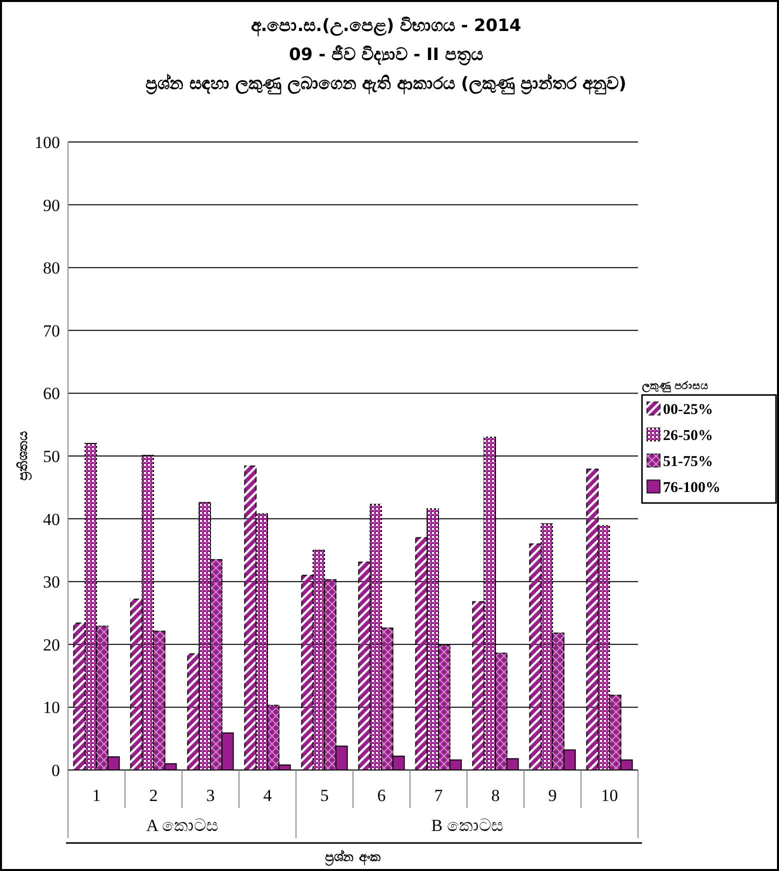 The image size is (779, 871). Describe the element at coordinates (182, 825) in the screenshot. I see `text: A කොටස` at that location.